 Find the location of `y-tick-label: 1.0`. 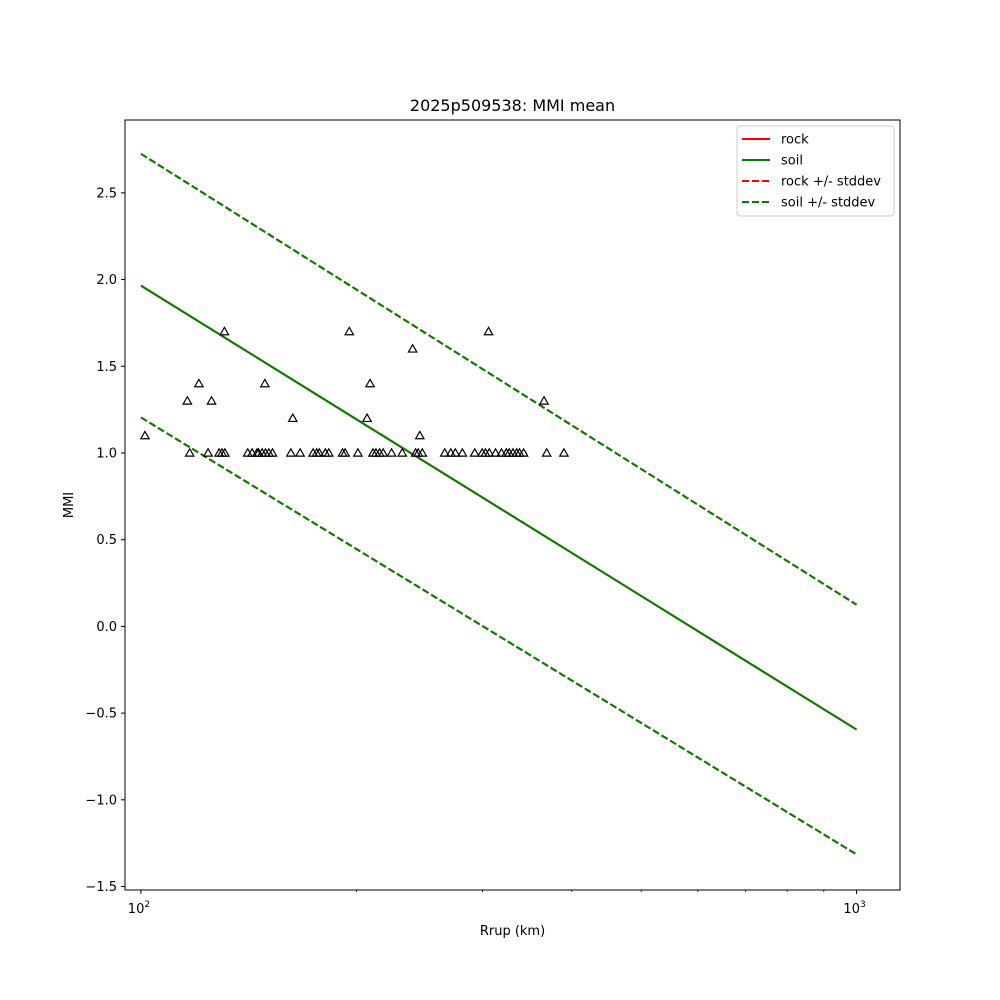

y-tick-label: 1.0 is located at coordinates (106, 453).